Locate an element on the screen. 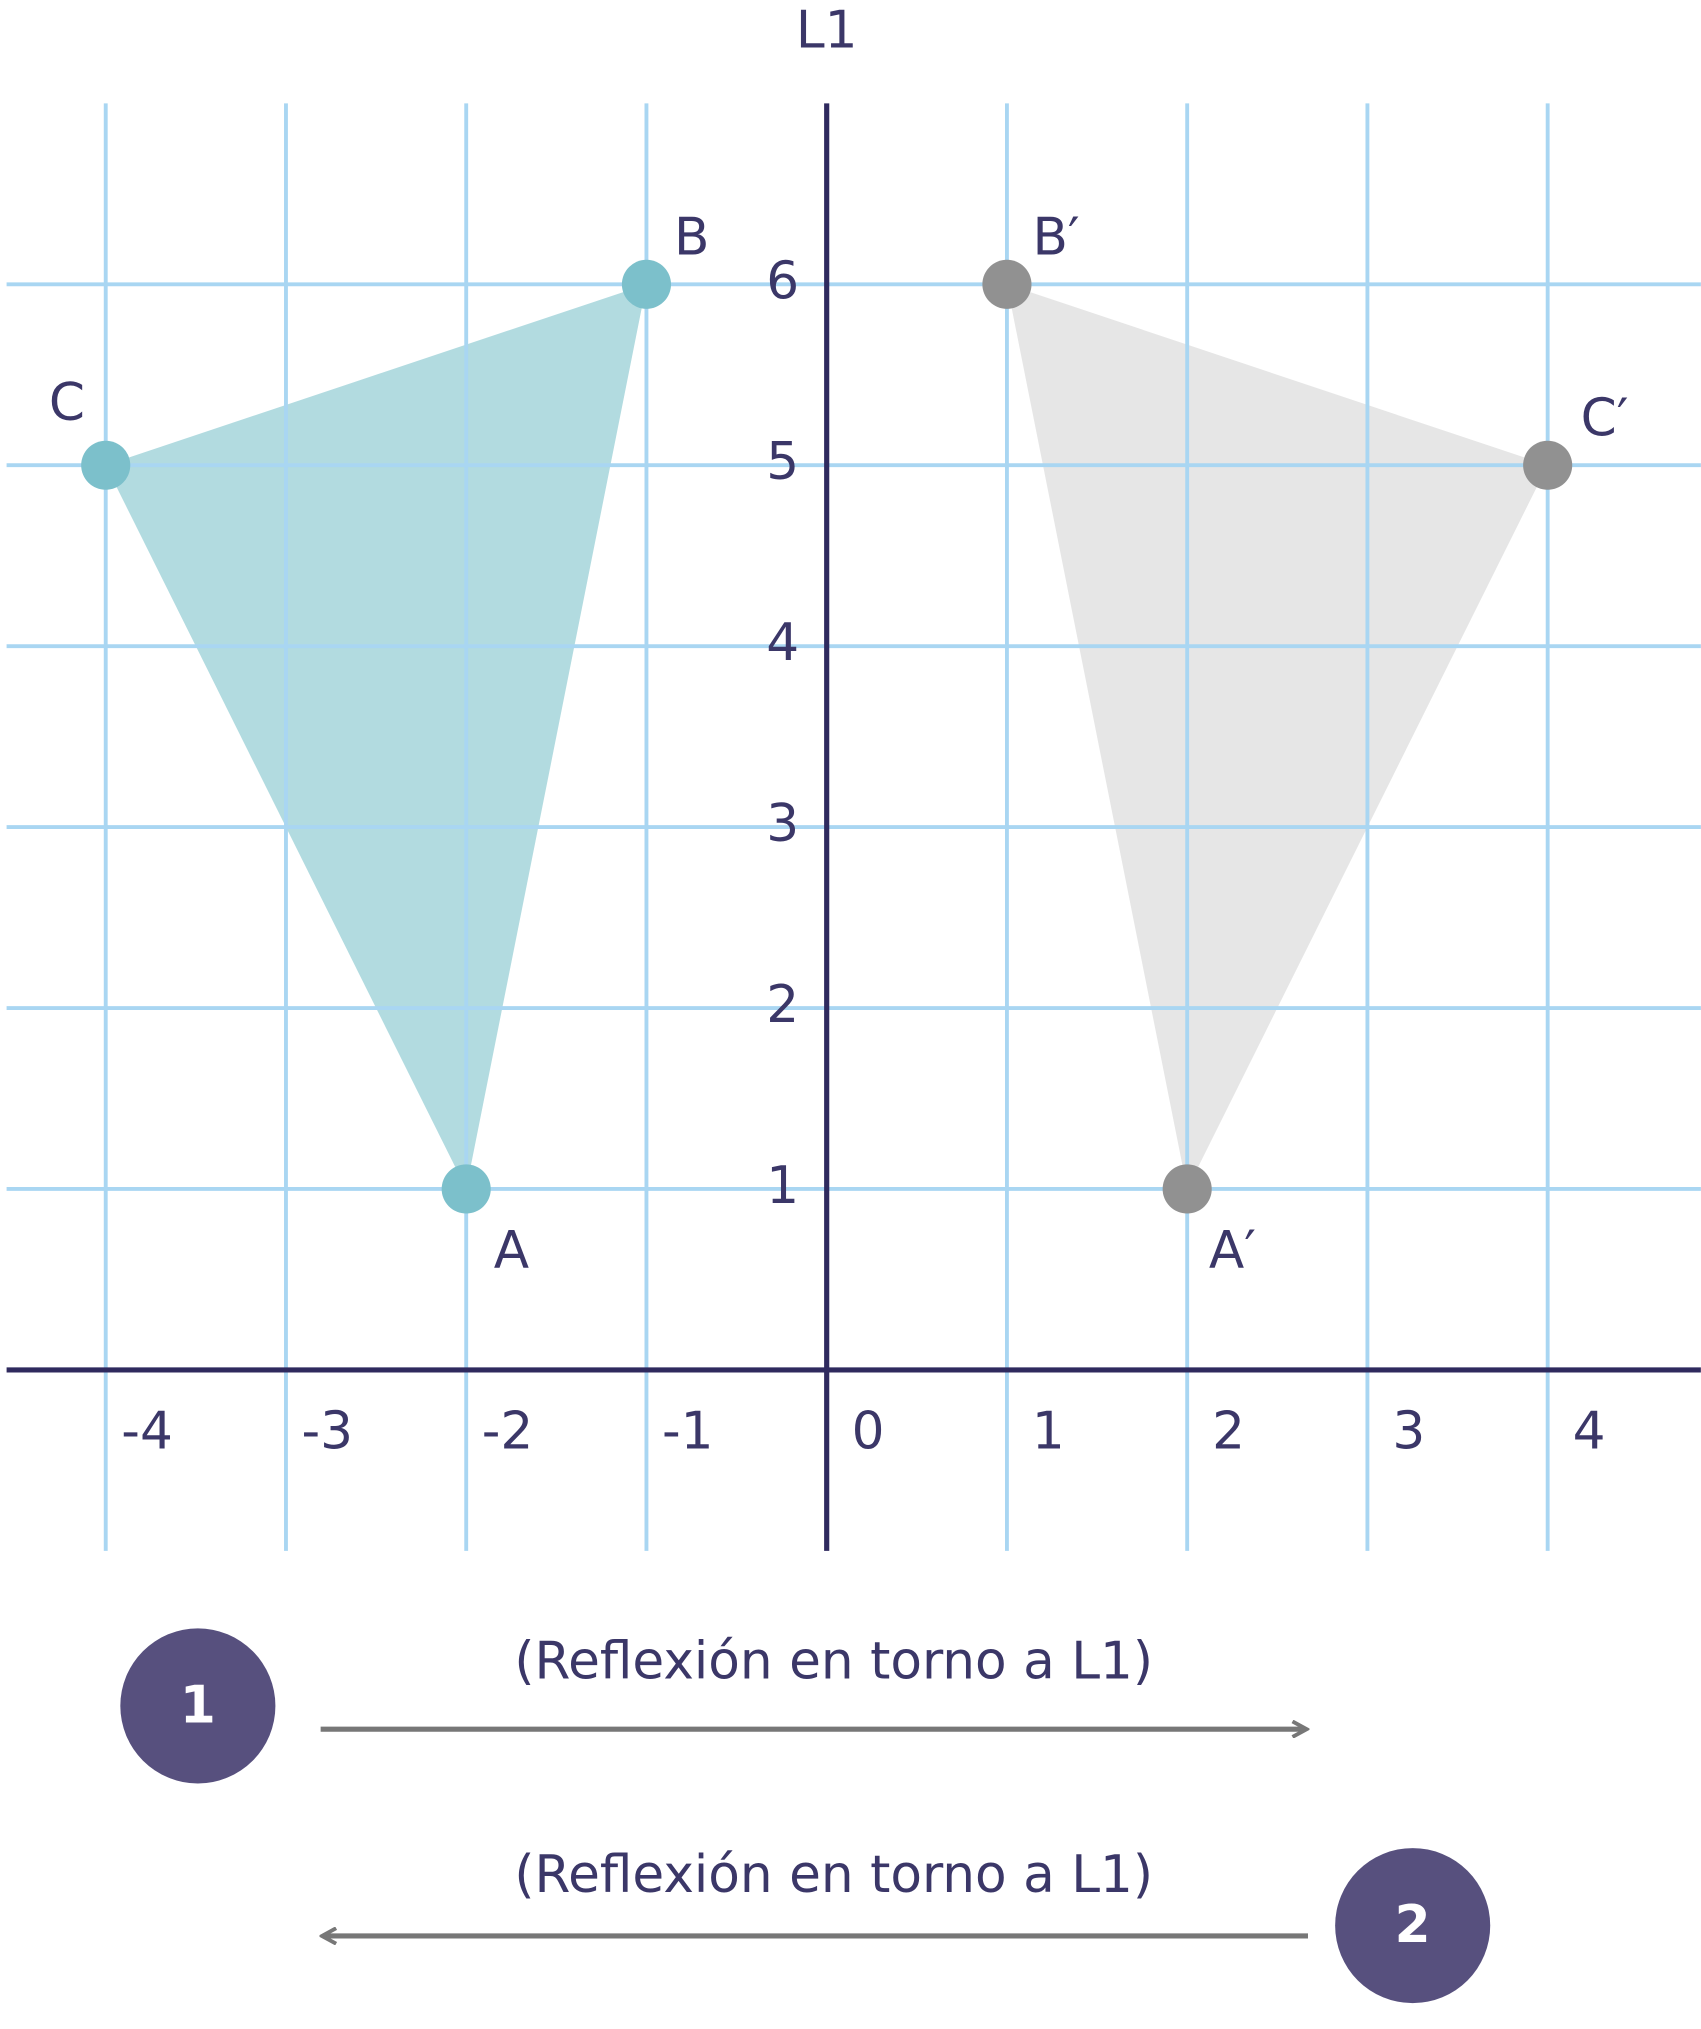 This screenshot has height=2029, width=1701. step-number: 1 is located at coordinates (198, 1705).